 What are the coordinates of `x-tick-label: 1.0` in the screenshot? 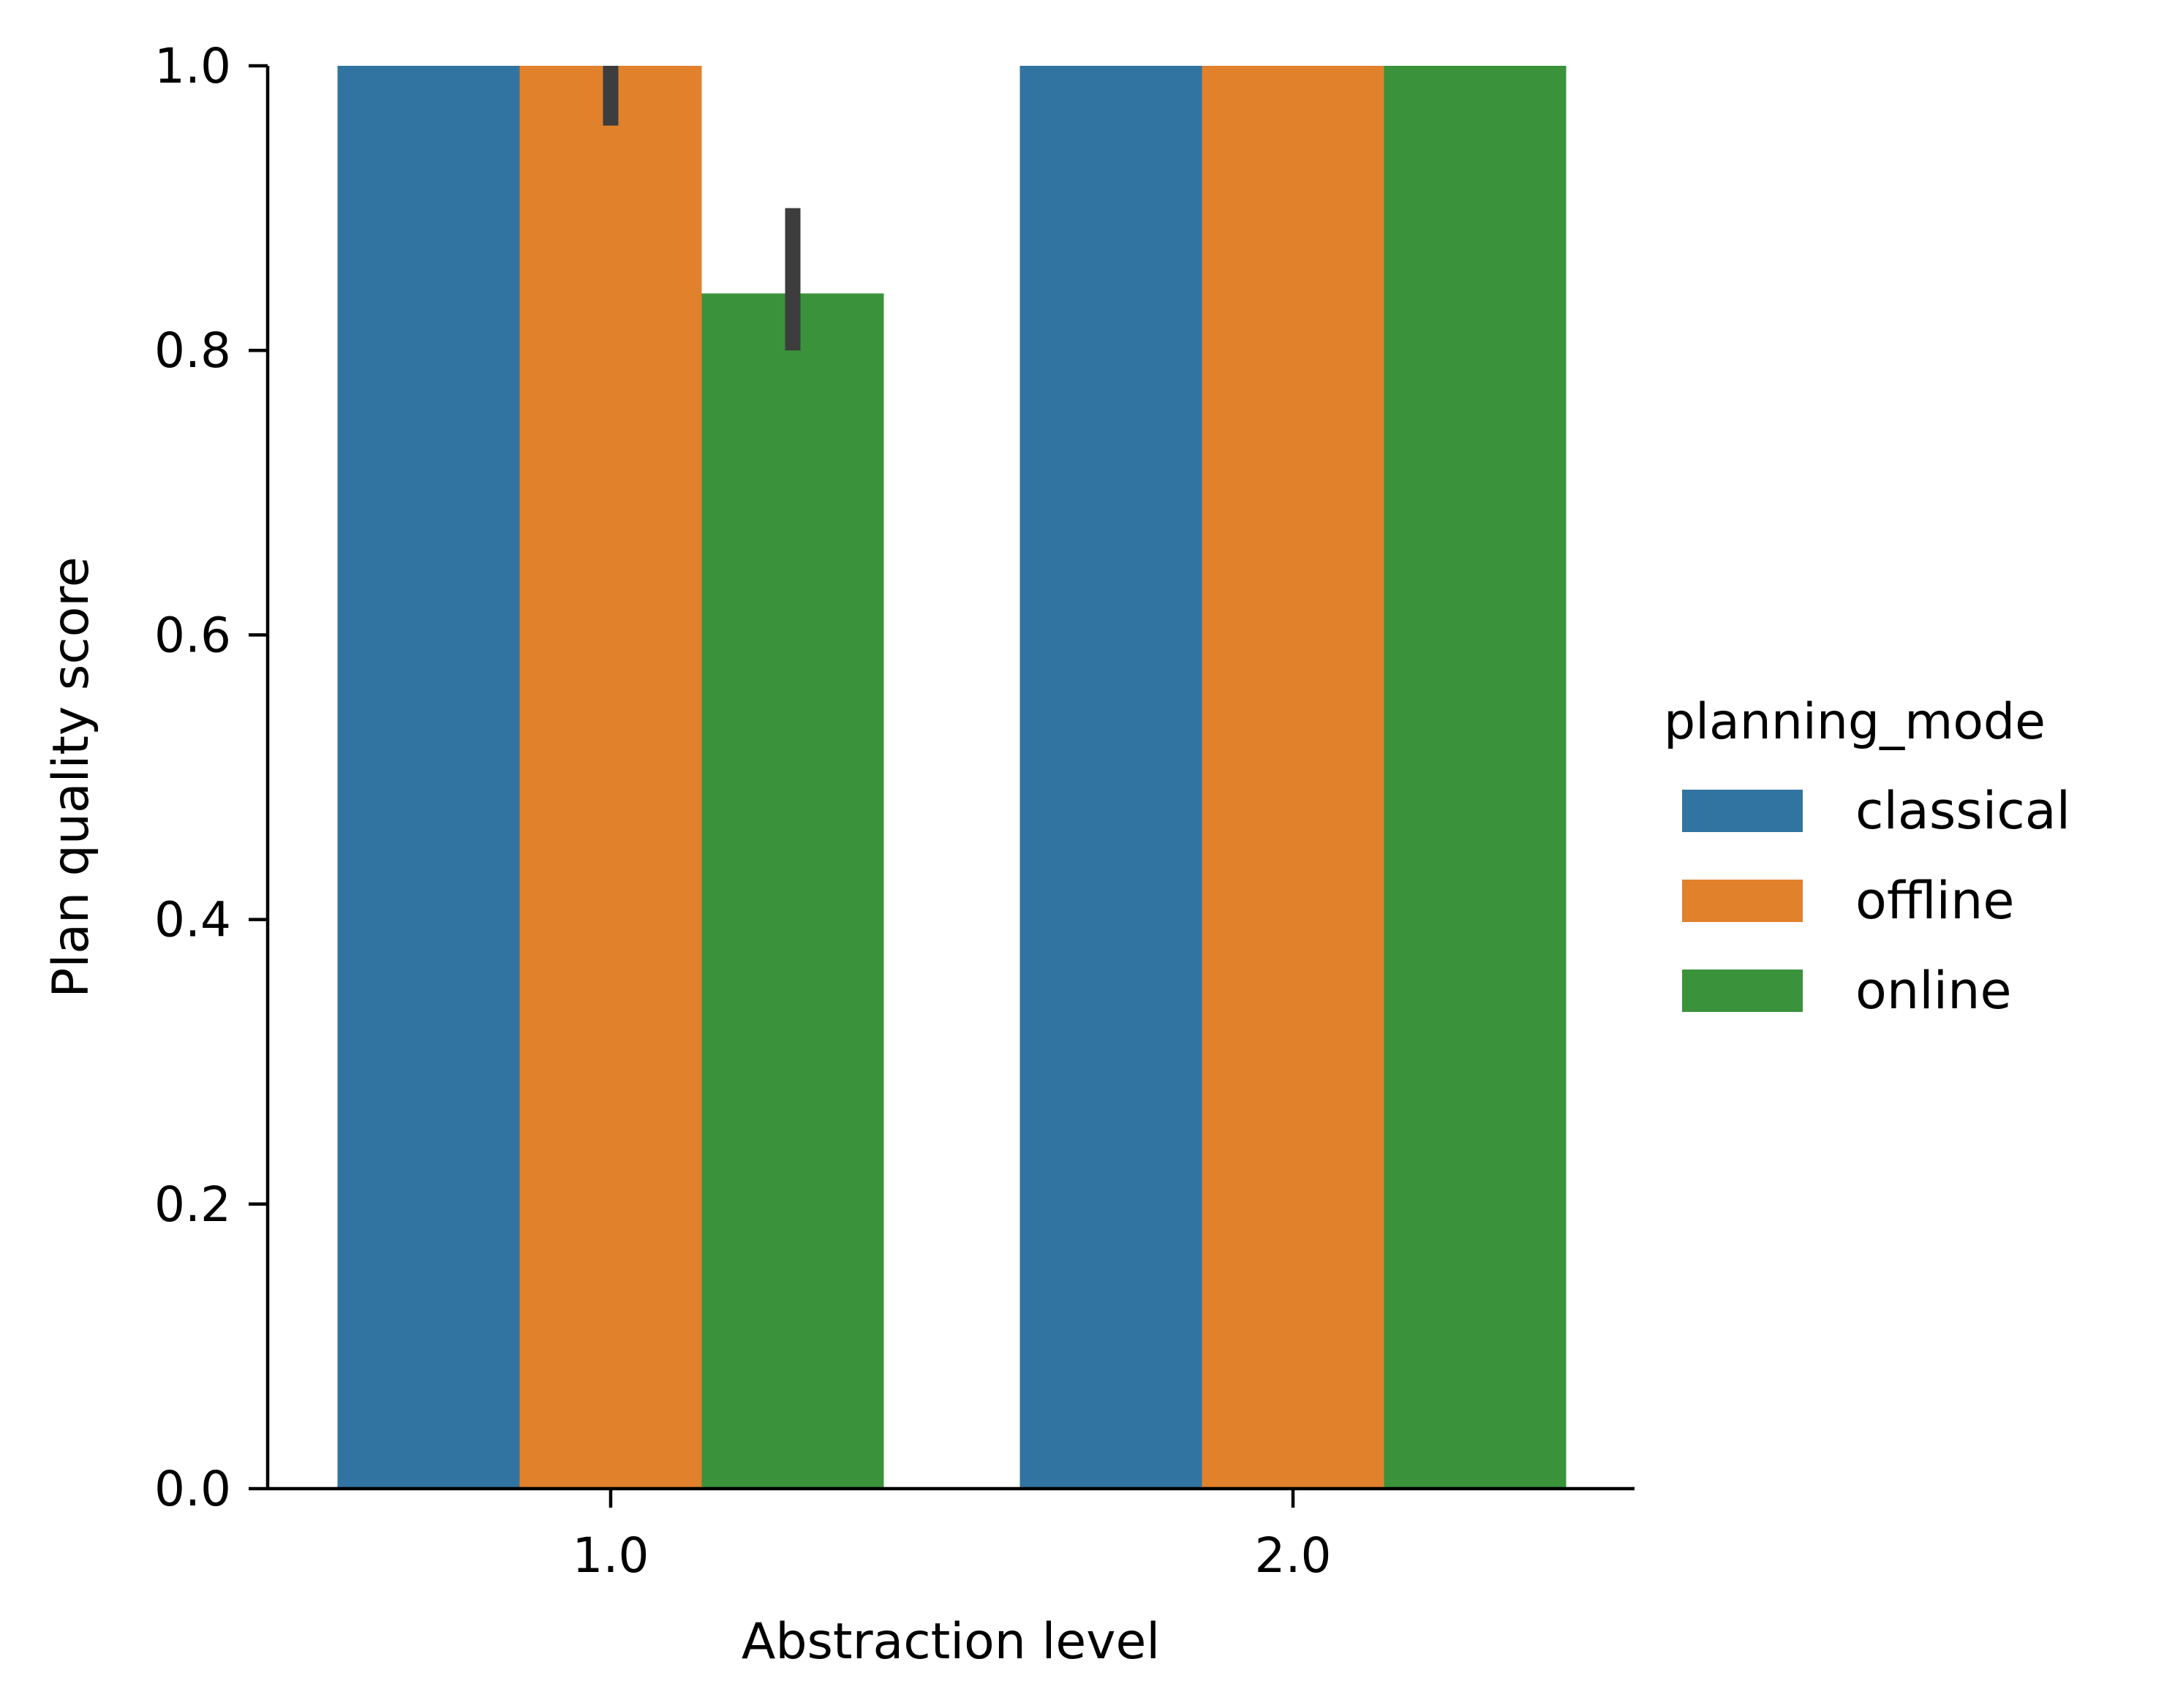 It's located at (611, 1555).